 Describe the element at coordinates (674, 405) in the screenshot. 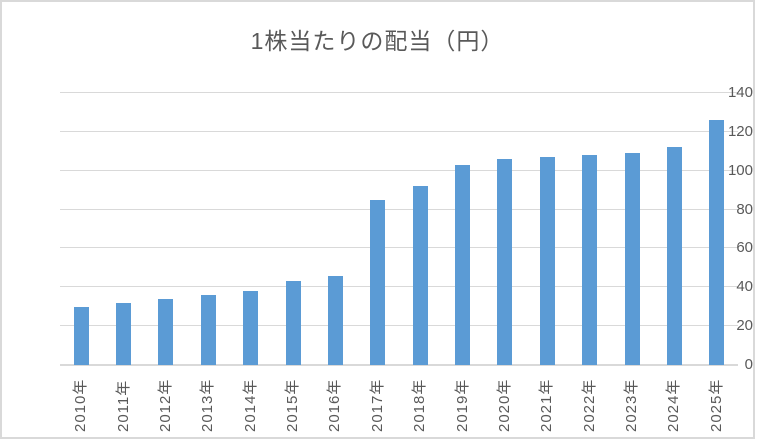

I see `x-tick-label-2024年: 2024年` at that location.